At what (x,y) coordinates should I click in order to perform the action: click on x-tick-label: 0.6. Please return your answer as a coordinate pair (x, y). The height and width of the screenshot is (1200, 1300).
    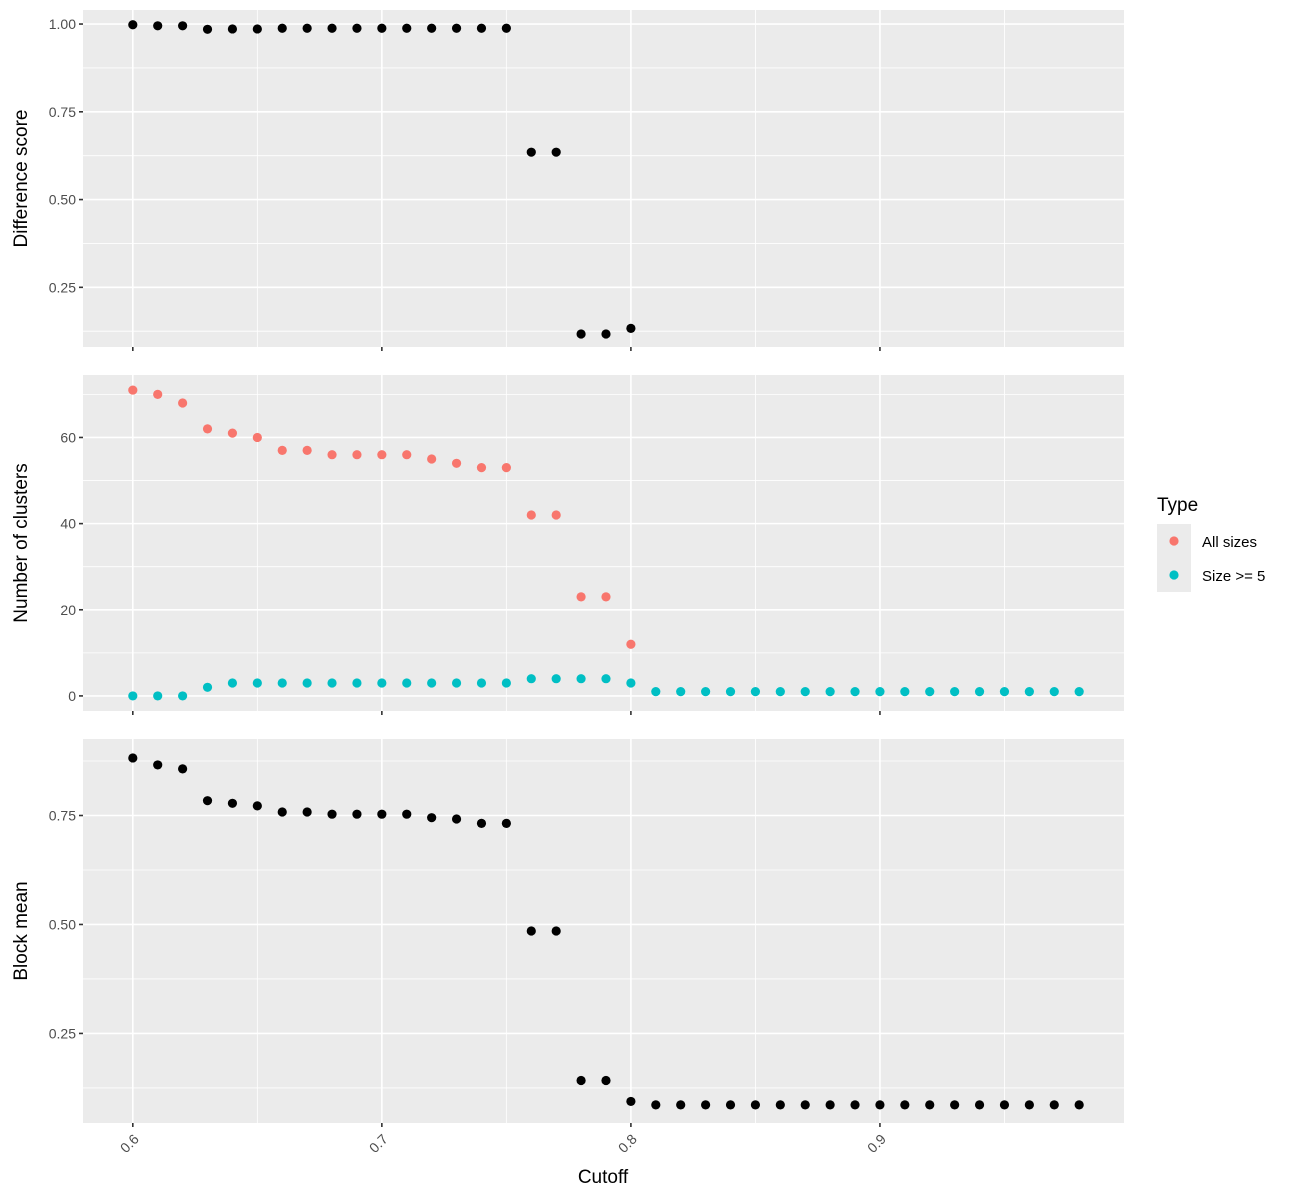
    Looking at the image, I should click on (129, 1143).